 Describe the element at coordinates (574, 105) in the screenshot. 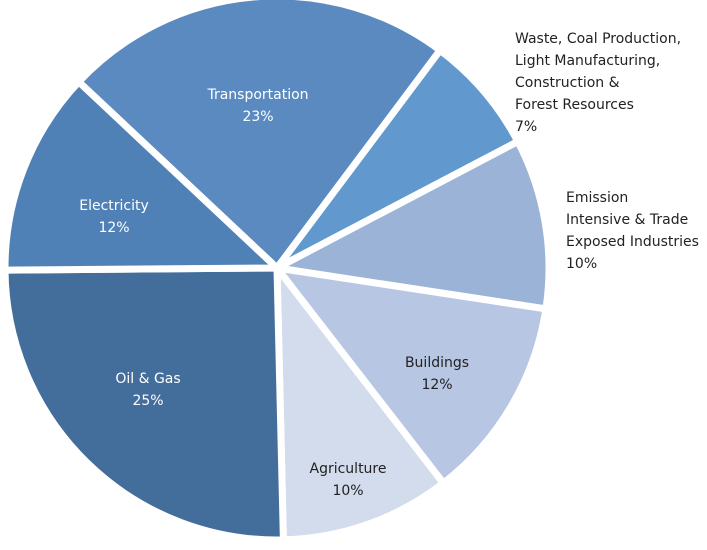

I see `label-line: Forest Resources` at that location.